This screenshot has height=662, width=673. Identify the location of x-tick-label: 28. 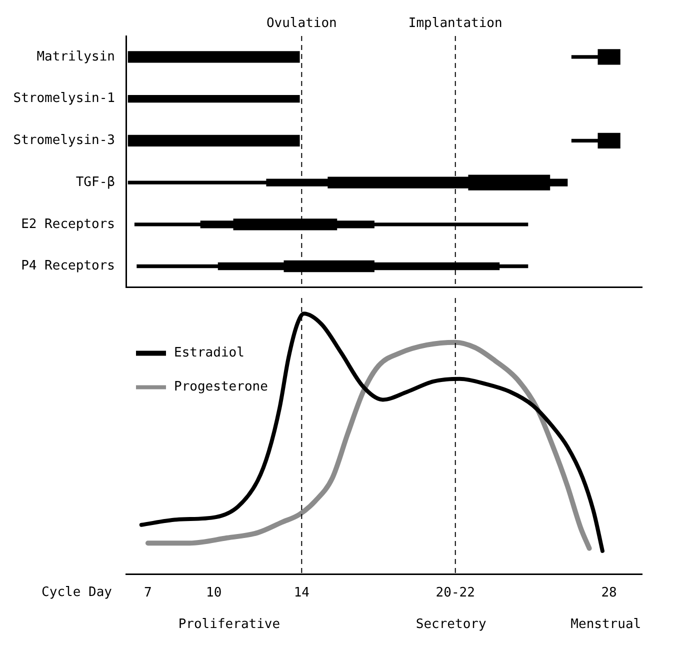
(609, 593).